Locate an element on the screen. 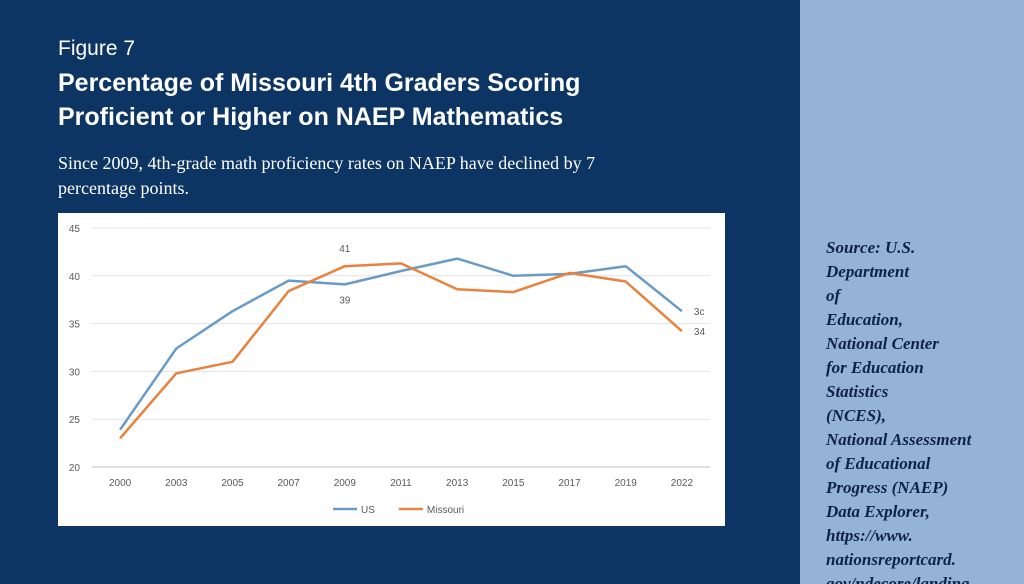  source-line: for Education is located at coordinates (875, 367).